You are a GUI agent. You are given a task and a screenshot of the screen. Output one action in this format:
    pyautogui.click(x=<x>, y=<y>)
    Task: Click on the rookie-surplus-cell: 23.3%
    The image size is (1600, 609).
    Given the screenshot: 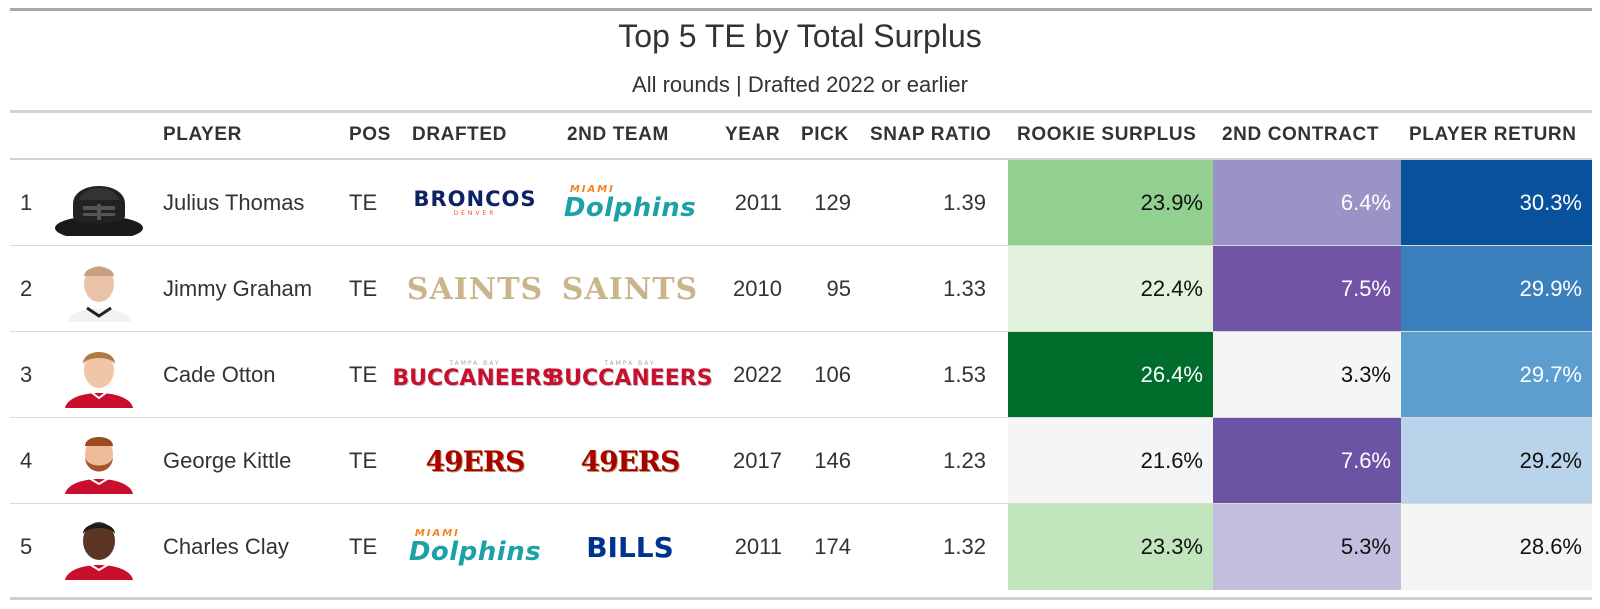 What is the action you would take?
    pyautogui.click(x=1110, y=547)
    